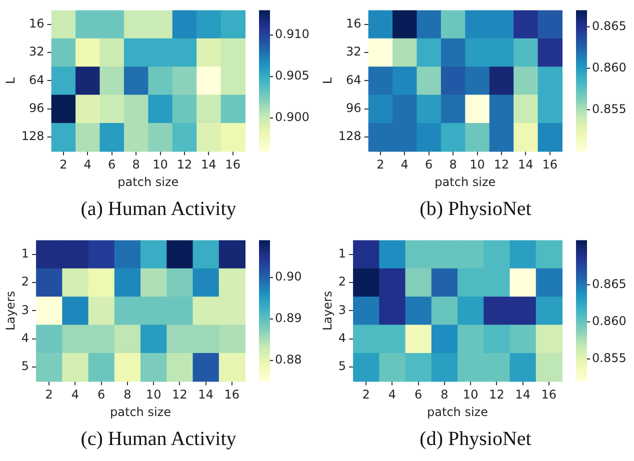 The height and width of the screenshot is (461, 634). I want to click on text: (a) Human Activity, so click(159, 209).